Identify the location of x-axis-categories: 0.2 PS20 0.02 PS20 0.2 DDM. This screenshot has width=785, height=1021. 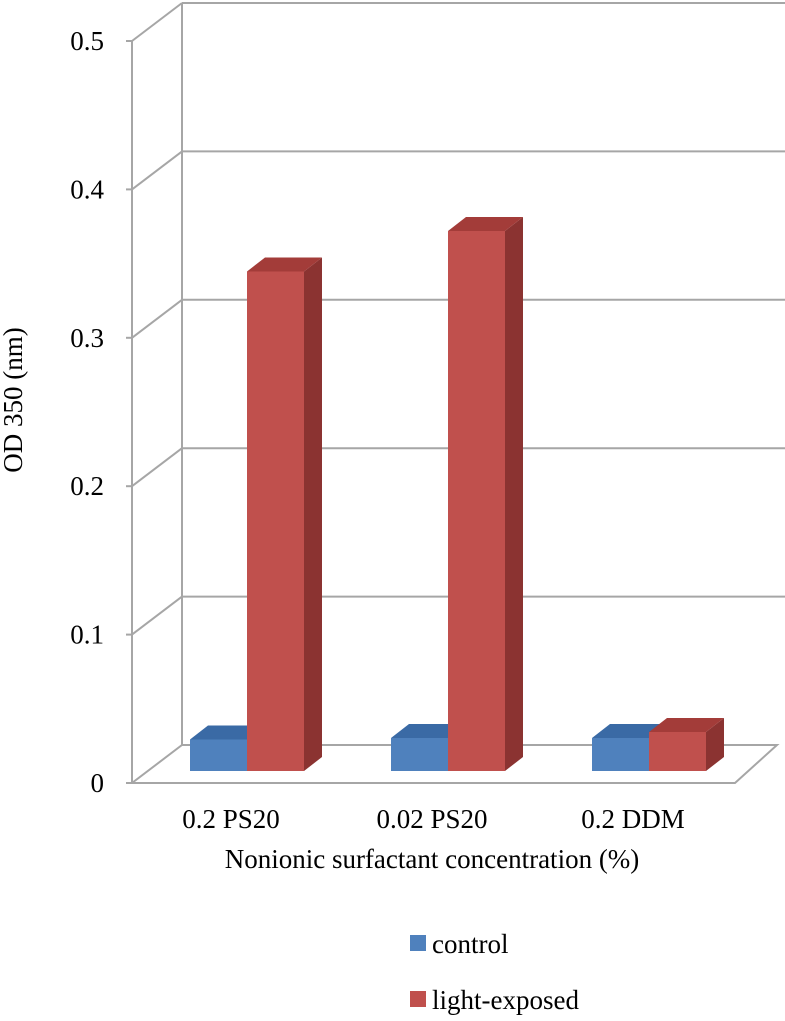
(433, 819).